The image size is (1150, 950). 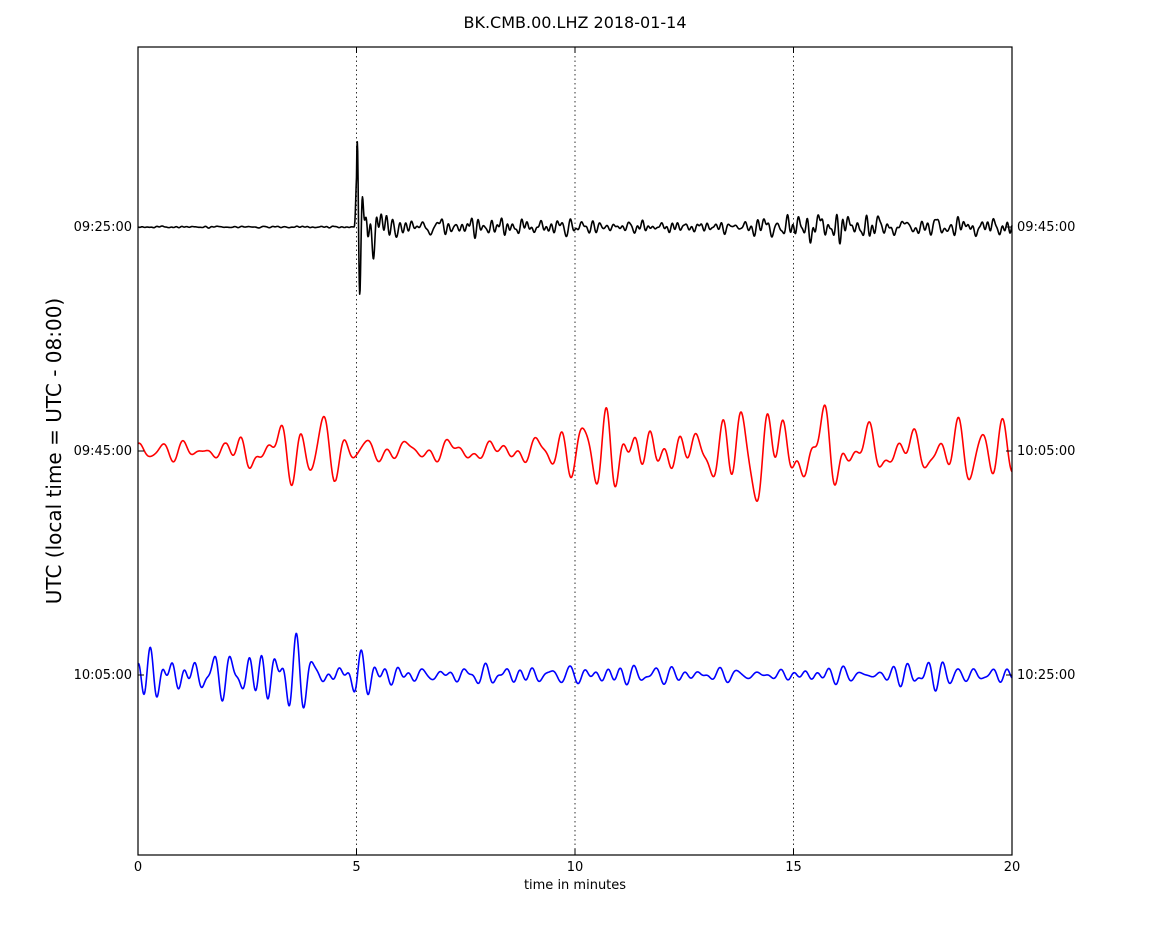 What do you see at coordinates (1046, 675) in the screenshot?
I see `y-right-label: 10:25:00` at bounding box center [1046, 675].